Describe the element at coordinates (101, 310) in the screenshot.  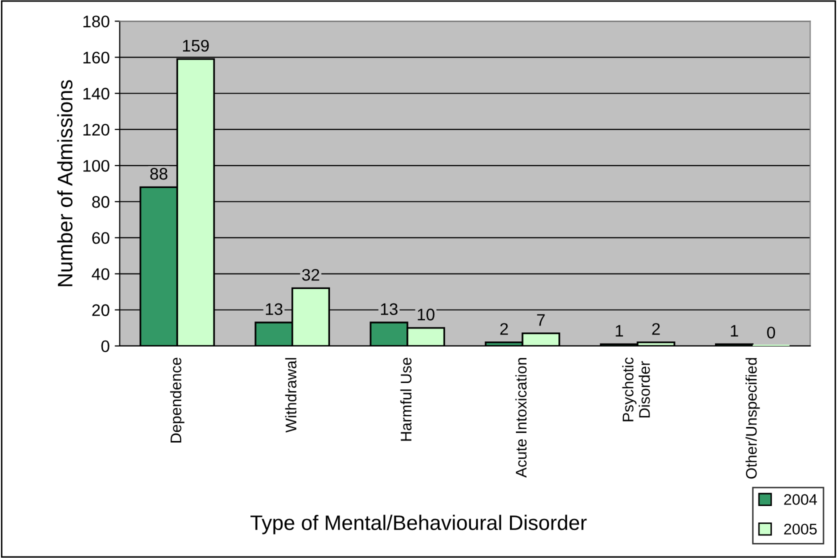
I see `y-tick-label: 20` at that location.